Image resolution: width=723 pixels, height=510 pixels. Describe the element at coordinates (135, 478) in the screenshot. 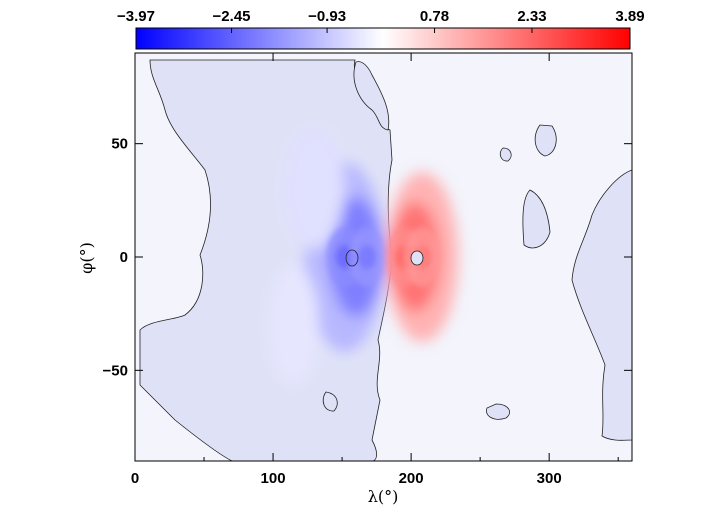

I see `x-tick-label: 0` at that location.